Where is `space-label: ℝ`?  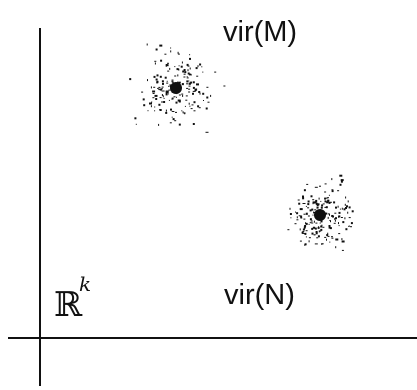 space-label: ℝ is located at coordinates (68, 305).